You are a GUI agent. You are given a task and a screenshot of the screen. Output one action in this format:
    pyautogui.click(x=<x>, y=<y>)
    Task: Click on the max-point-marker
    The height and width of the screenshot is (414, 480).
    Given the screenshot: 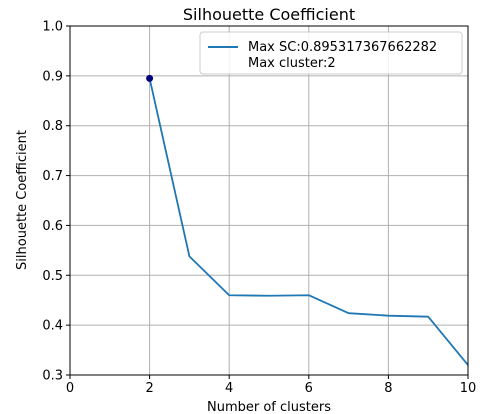 What is the action you would take?
    pyautogui.click(x=150, y=78)
    